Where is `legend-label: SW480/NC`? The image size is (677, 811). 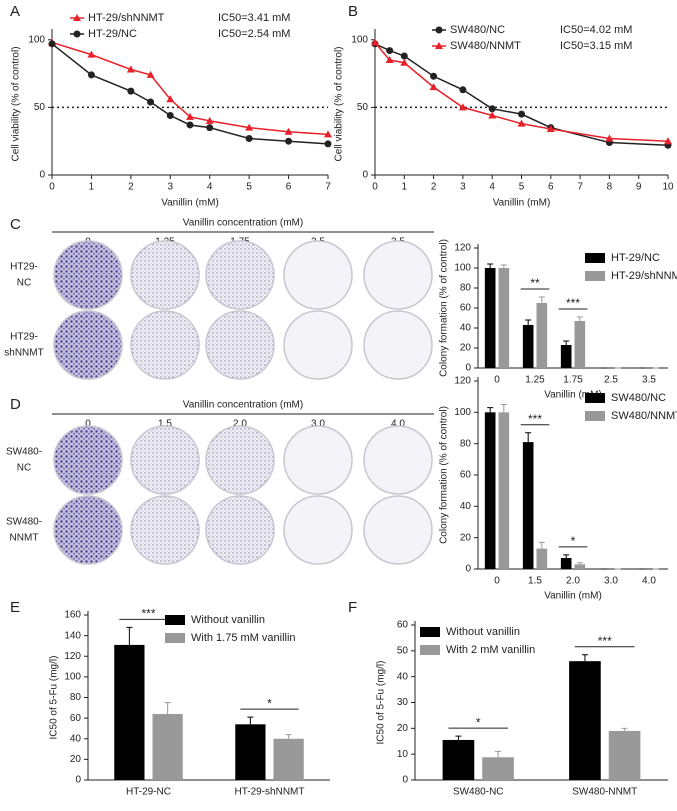
legend-label: SW480/NC is located at coordinates (477, 30).